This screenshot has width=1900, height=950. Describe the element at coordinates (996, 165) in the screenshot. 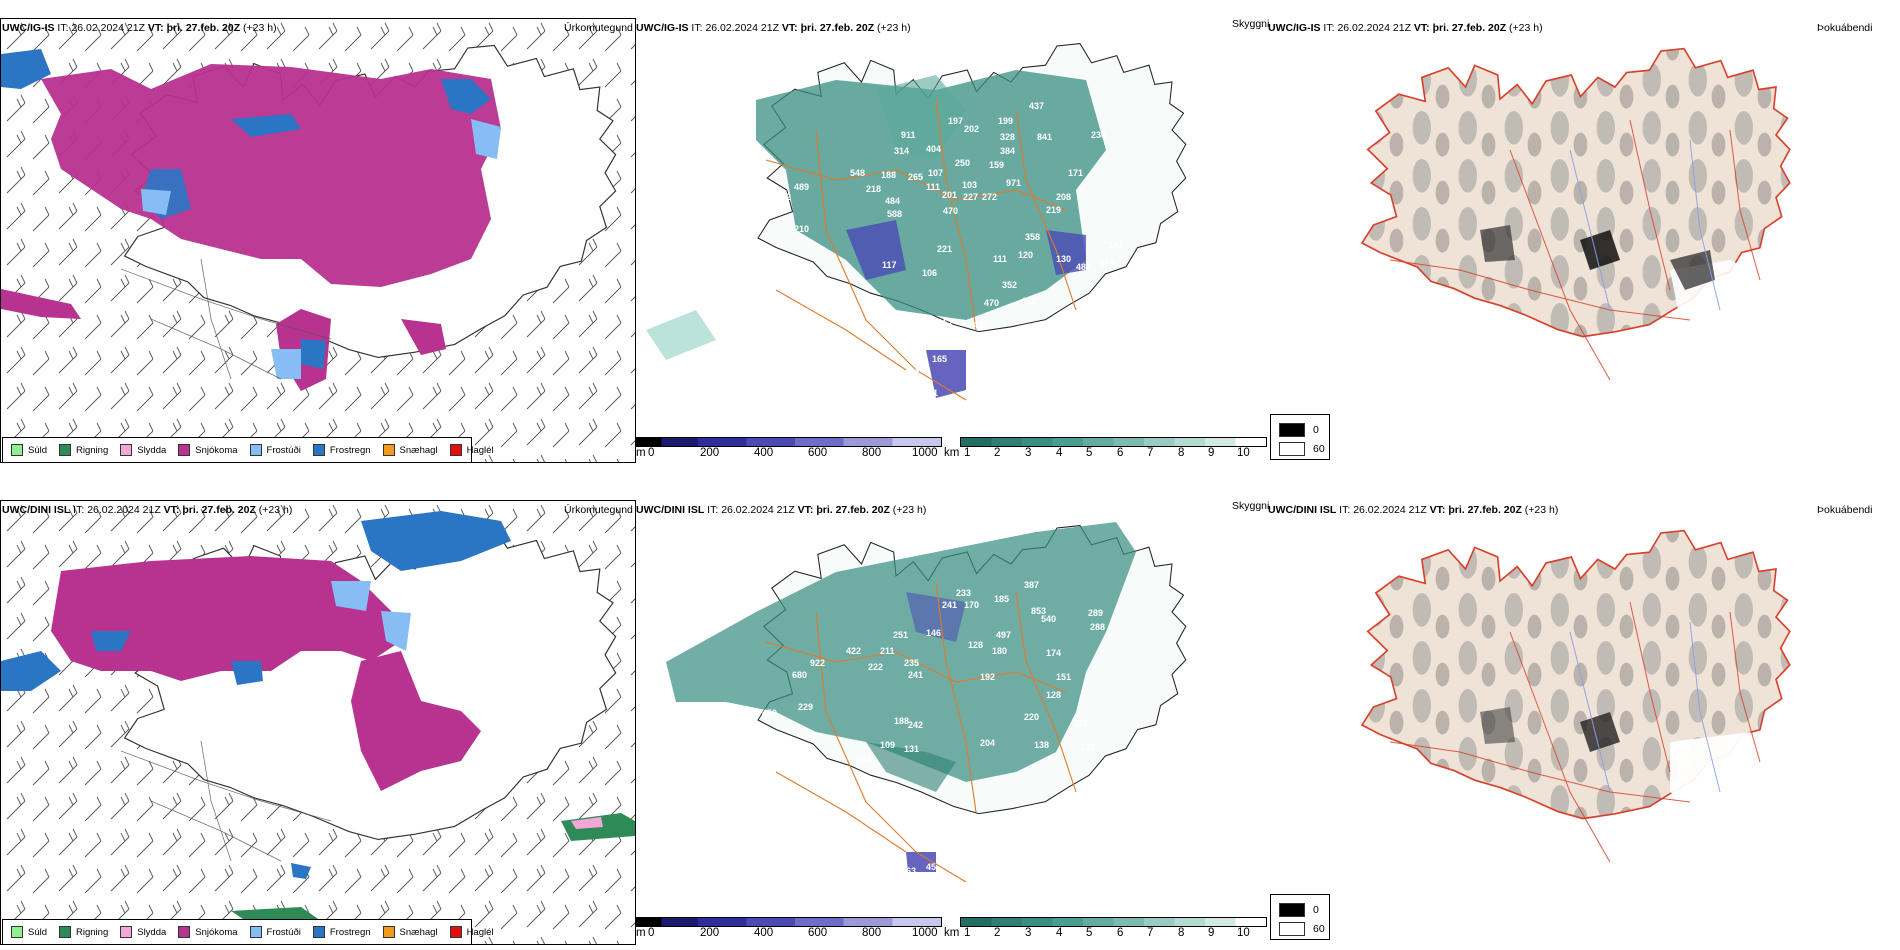

I see `visibility-label: 159` at that location.